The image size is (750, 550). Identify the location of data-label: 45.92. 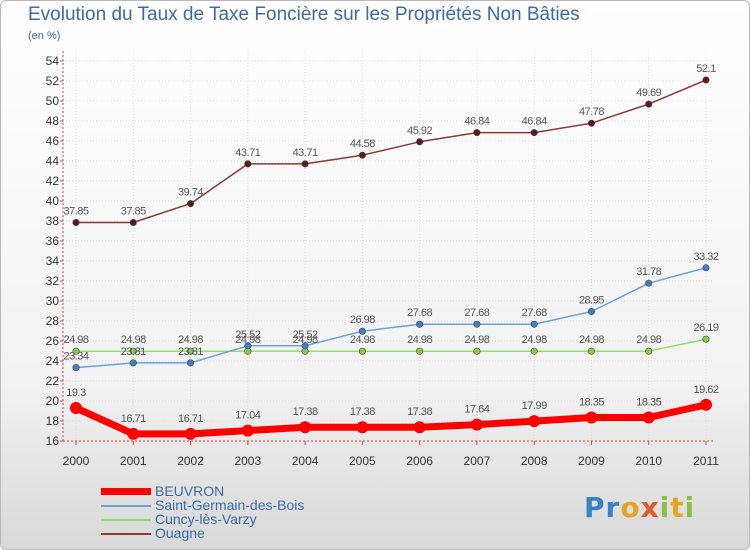
(419, 131).